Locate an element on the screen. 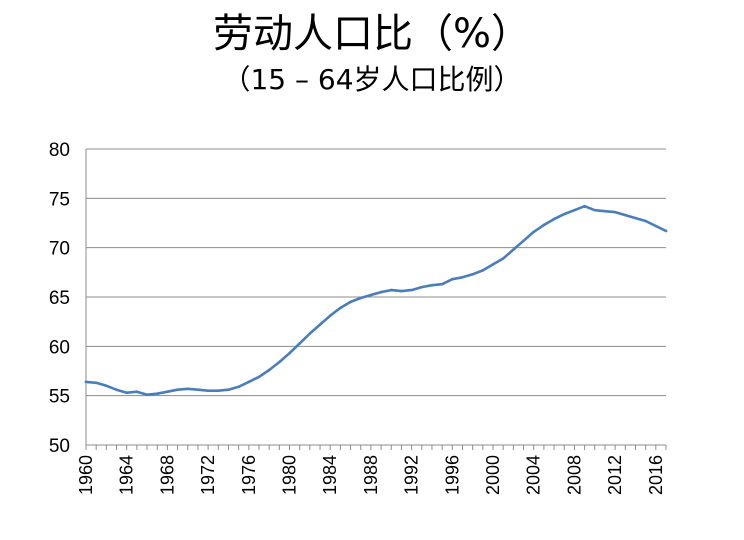  y-tick-label: 75 is located at coordinates (59, 199).